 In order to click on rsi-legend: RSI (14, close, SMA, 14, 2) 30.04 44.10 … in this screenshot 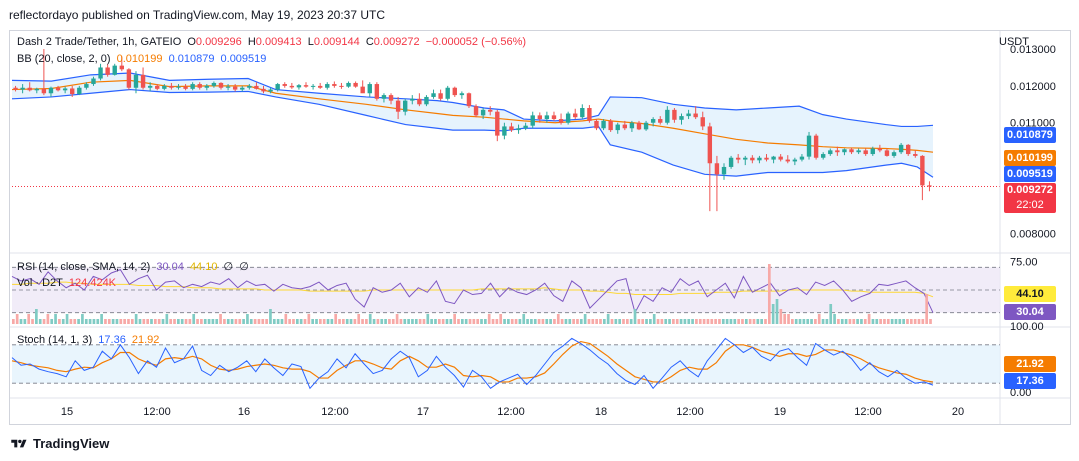, I will do `click(134, 266)`.